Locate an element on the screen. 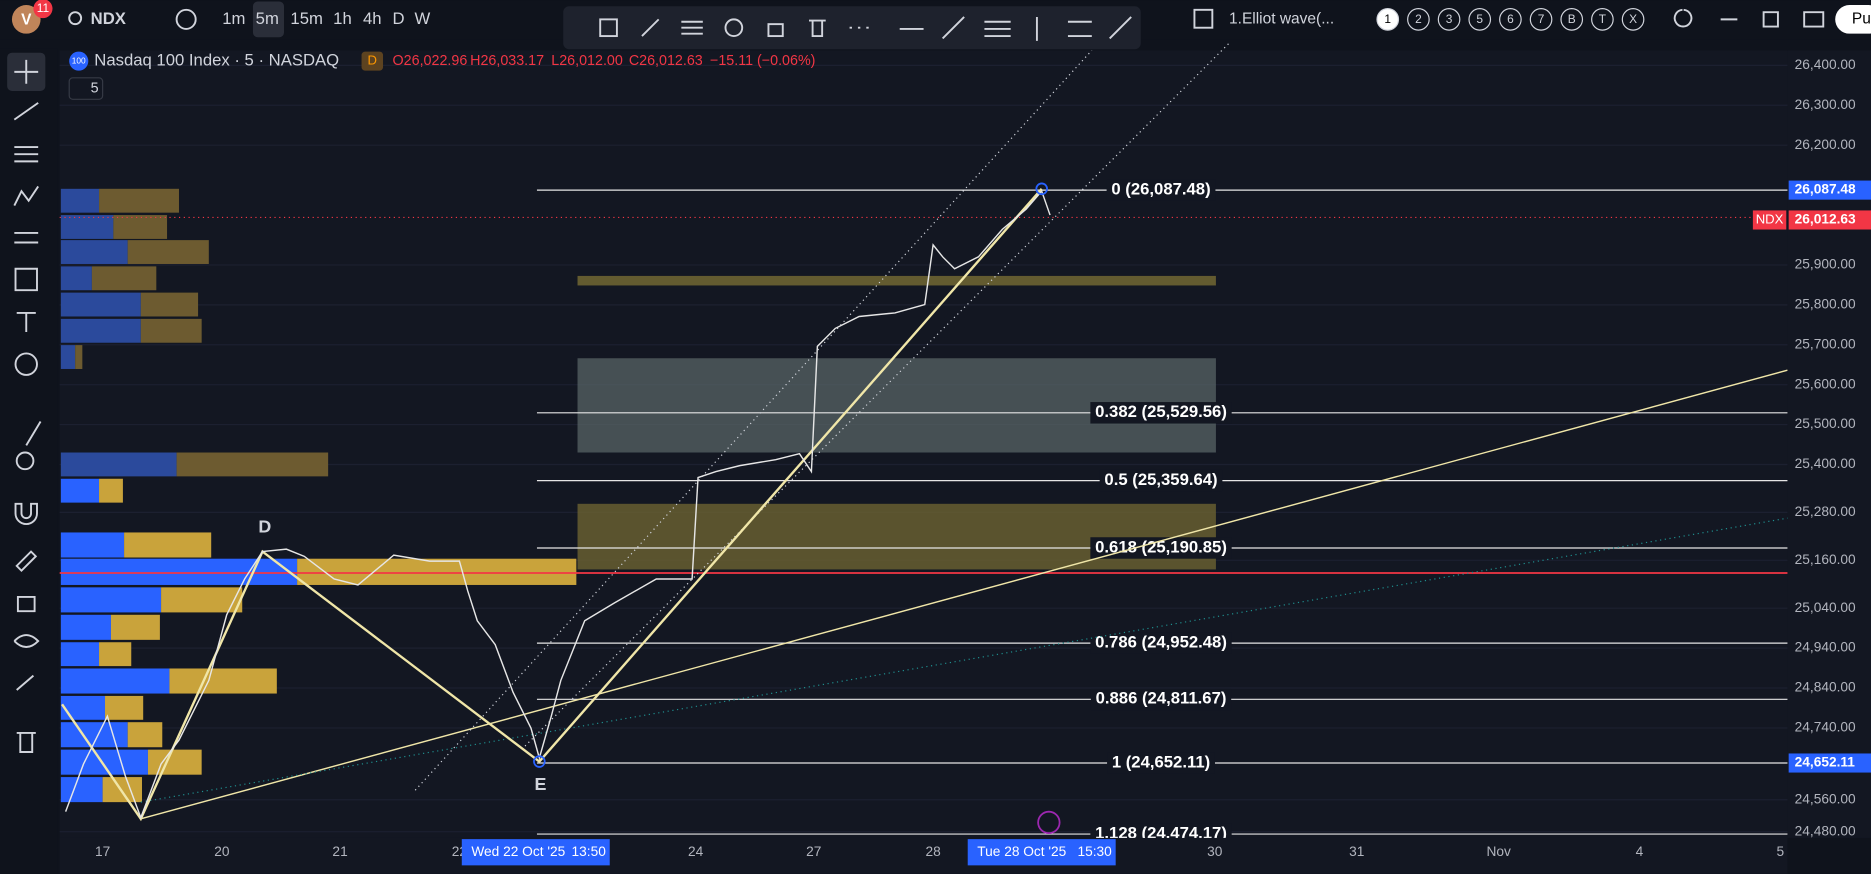 This screenshot has width=1871, height=874. interval: 15m is located at coordinates (306, 18).